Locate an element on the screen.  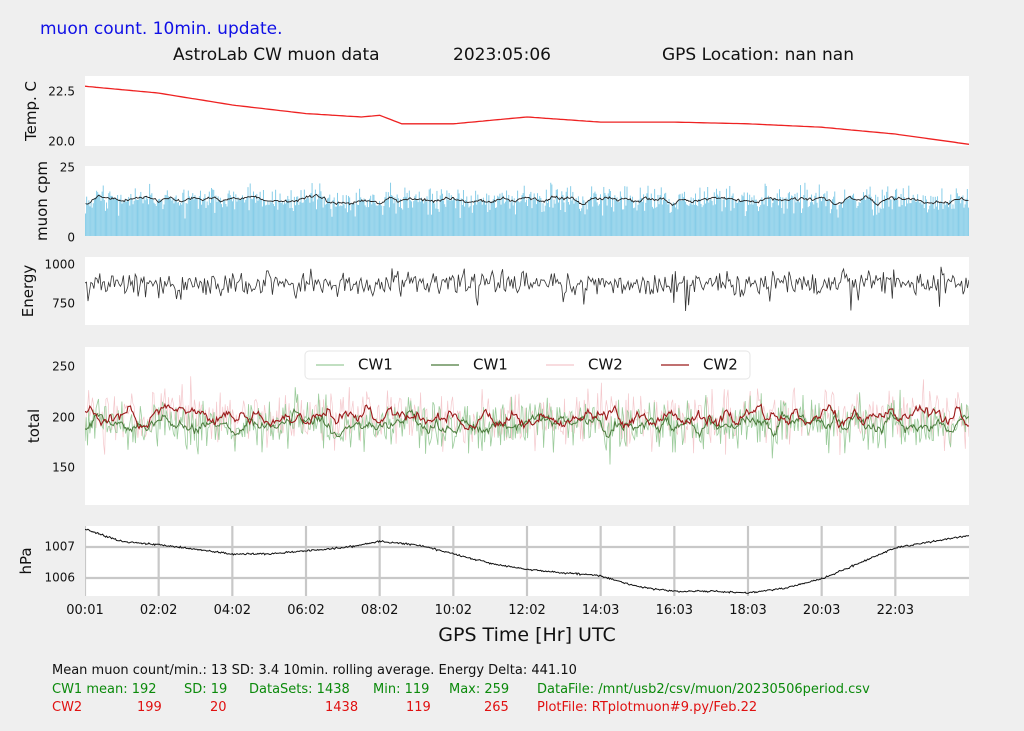
legend: CW1 CW1 CW2 CW2 is located at coordinates (527, 365).